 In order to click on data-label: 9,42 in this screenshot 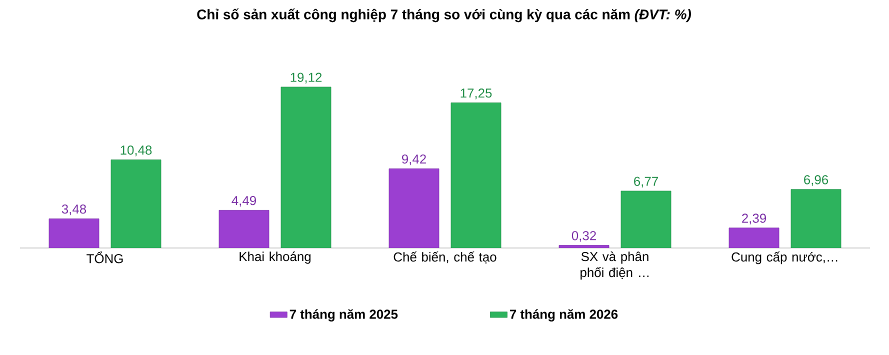, I will do `click(414, 160)`.